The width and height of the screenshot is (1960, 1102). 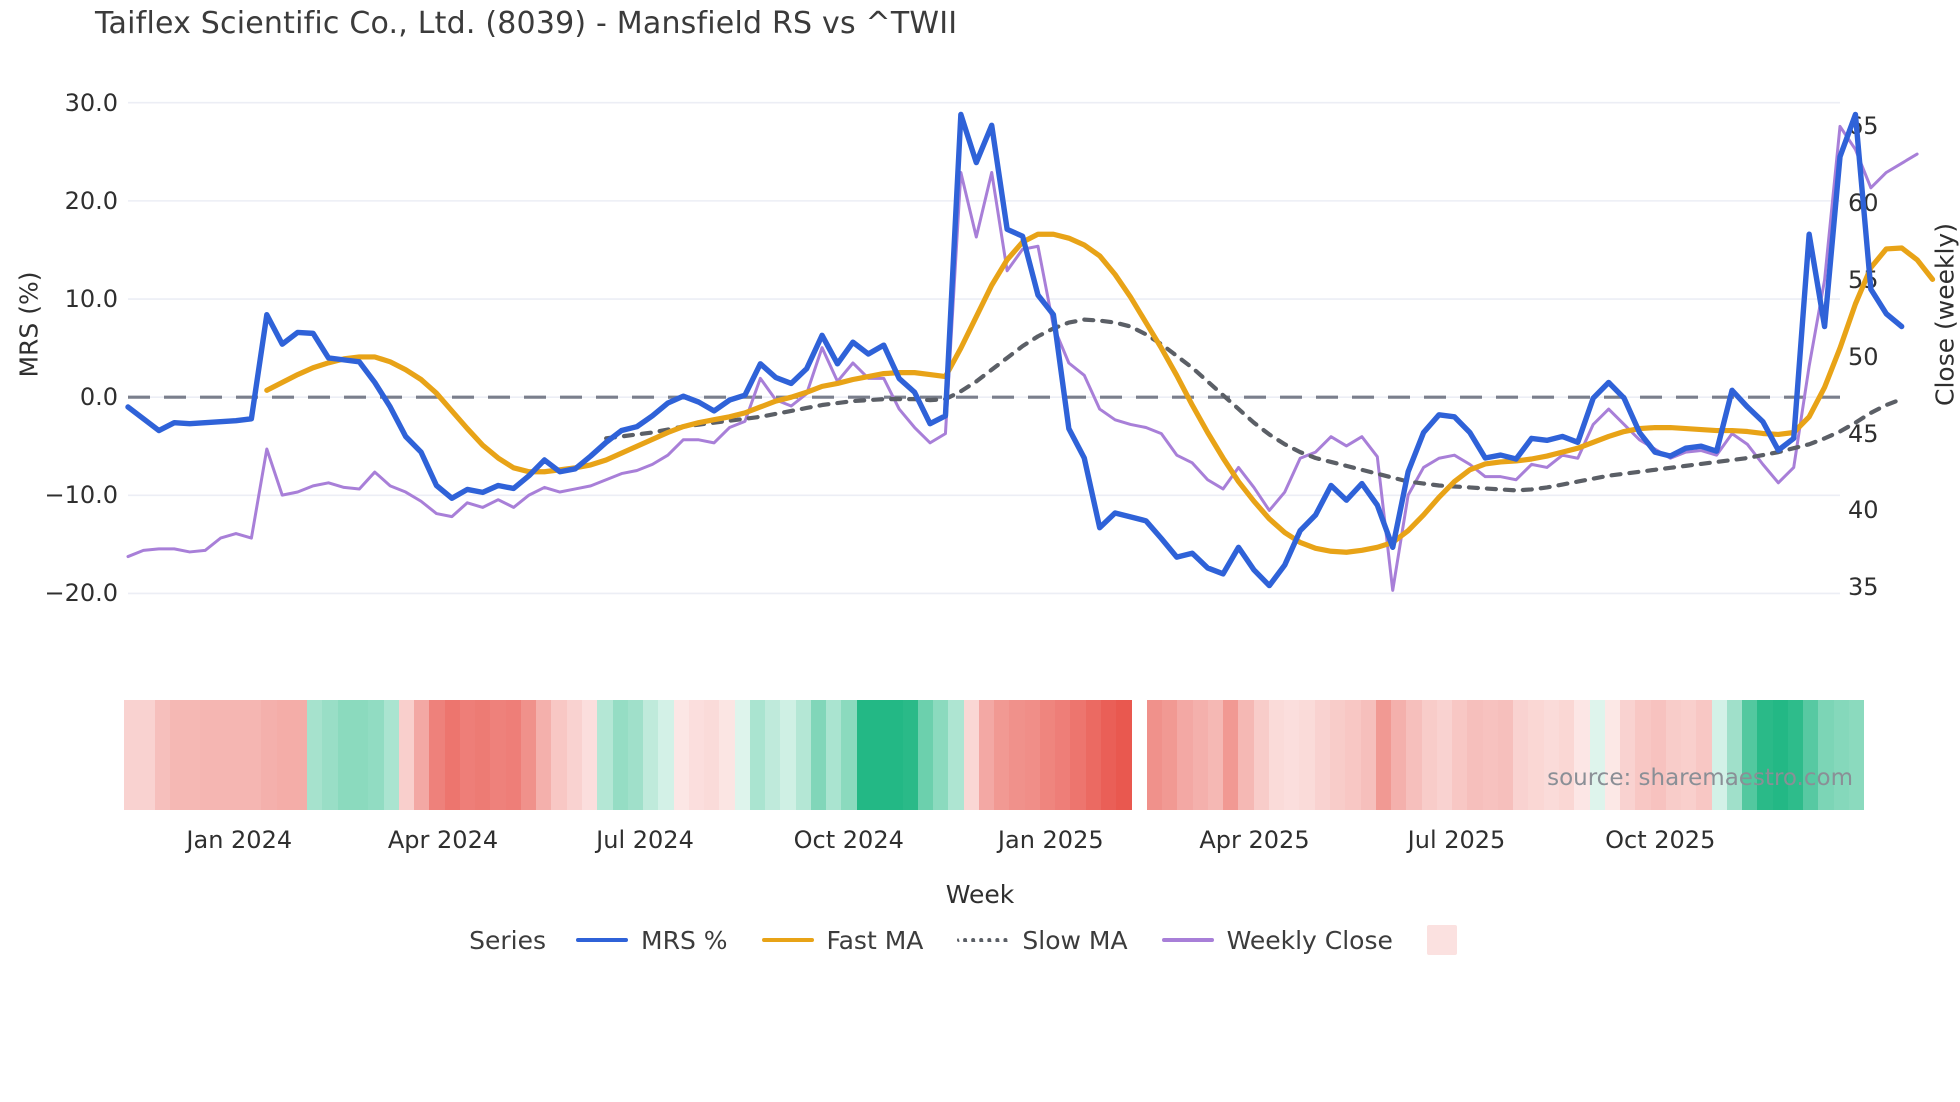 I want to click on left-axis-tick-5: −20.0, so click(x=81, y=593).